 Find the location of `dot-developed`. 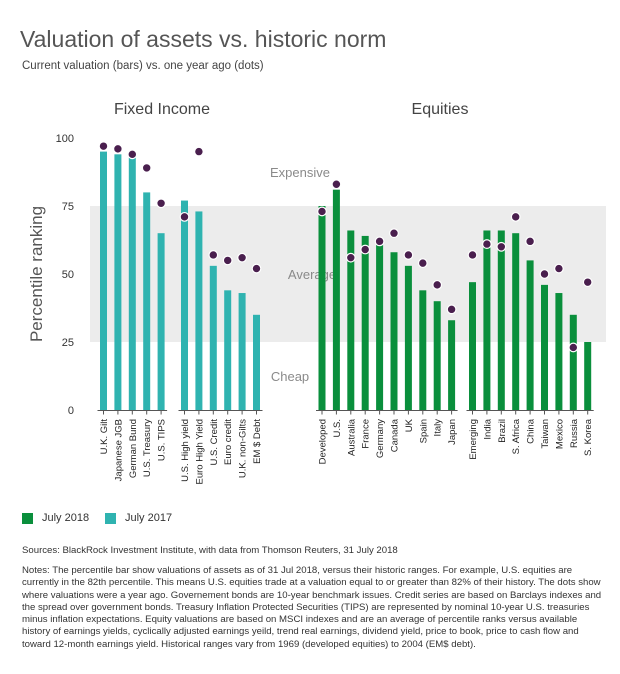

dot-developed is located at coordinates (322, 211).